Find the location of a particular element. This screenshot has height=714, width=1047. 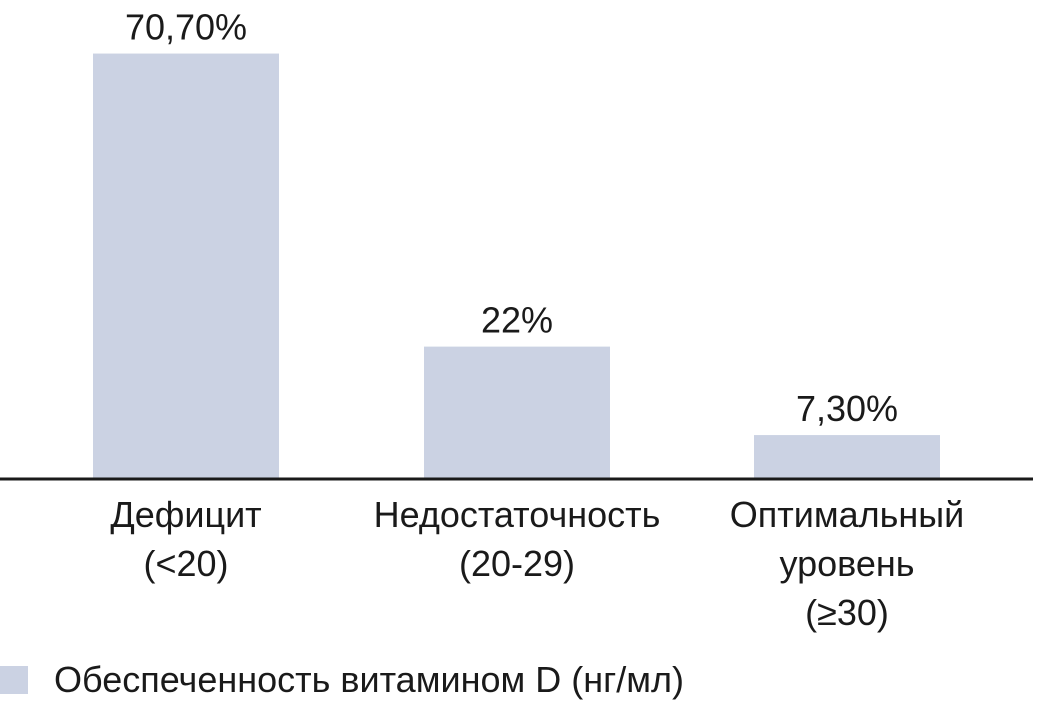

category-label-1-line-2: (<20) is located at coordinates (185, 563).